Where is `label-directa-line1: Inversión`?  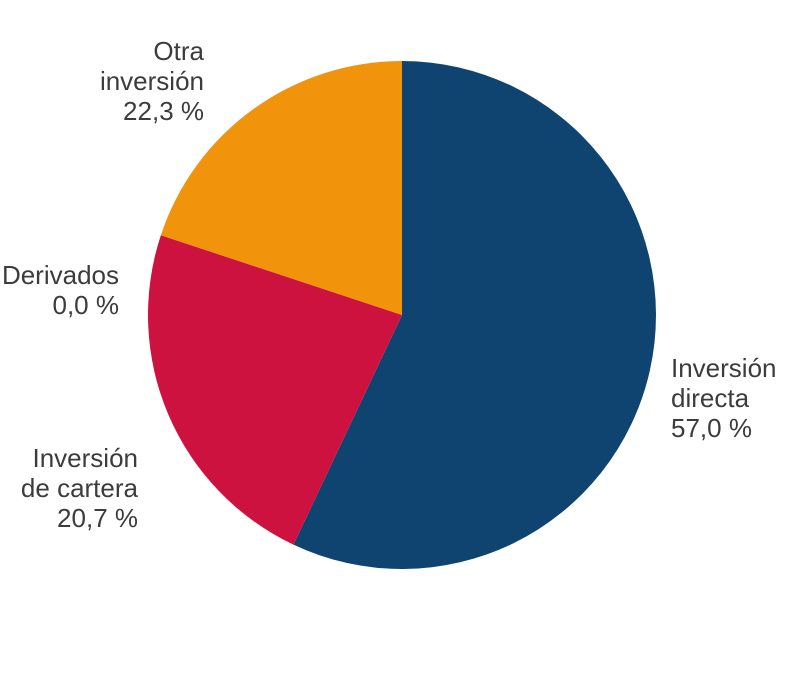 label-directa-line1: Inversión is located at coordinates (724, 368).